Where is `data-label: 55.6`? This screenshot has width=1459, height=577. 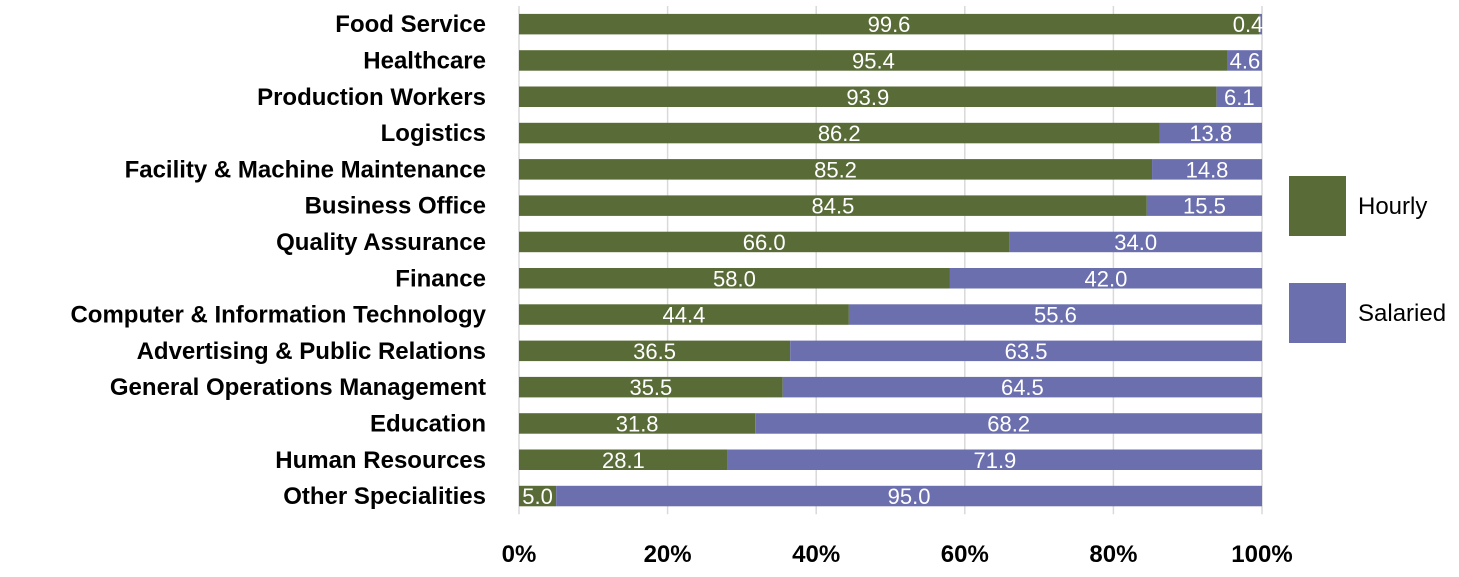
data-label: 55.6 is located at coordinates (1055, 315).